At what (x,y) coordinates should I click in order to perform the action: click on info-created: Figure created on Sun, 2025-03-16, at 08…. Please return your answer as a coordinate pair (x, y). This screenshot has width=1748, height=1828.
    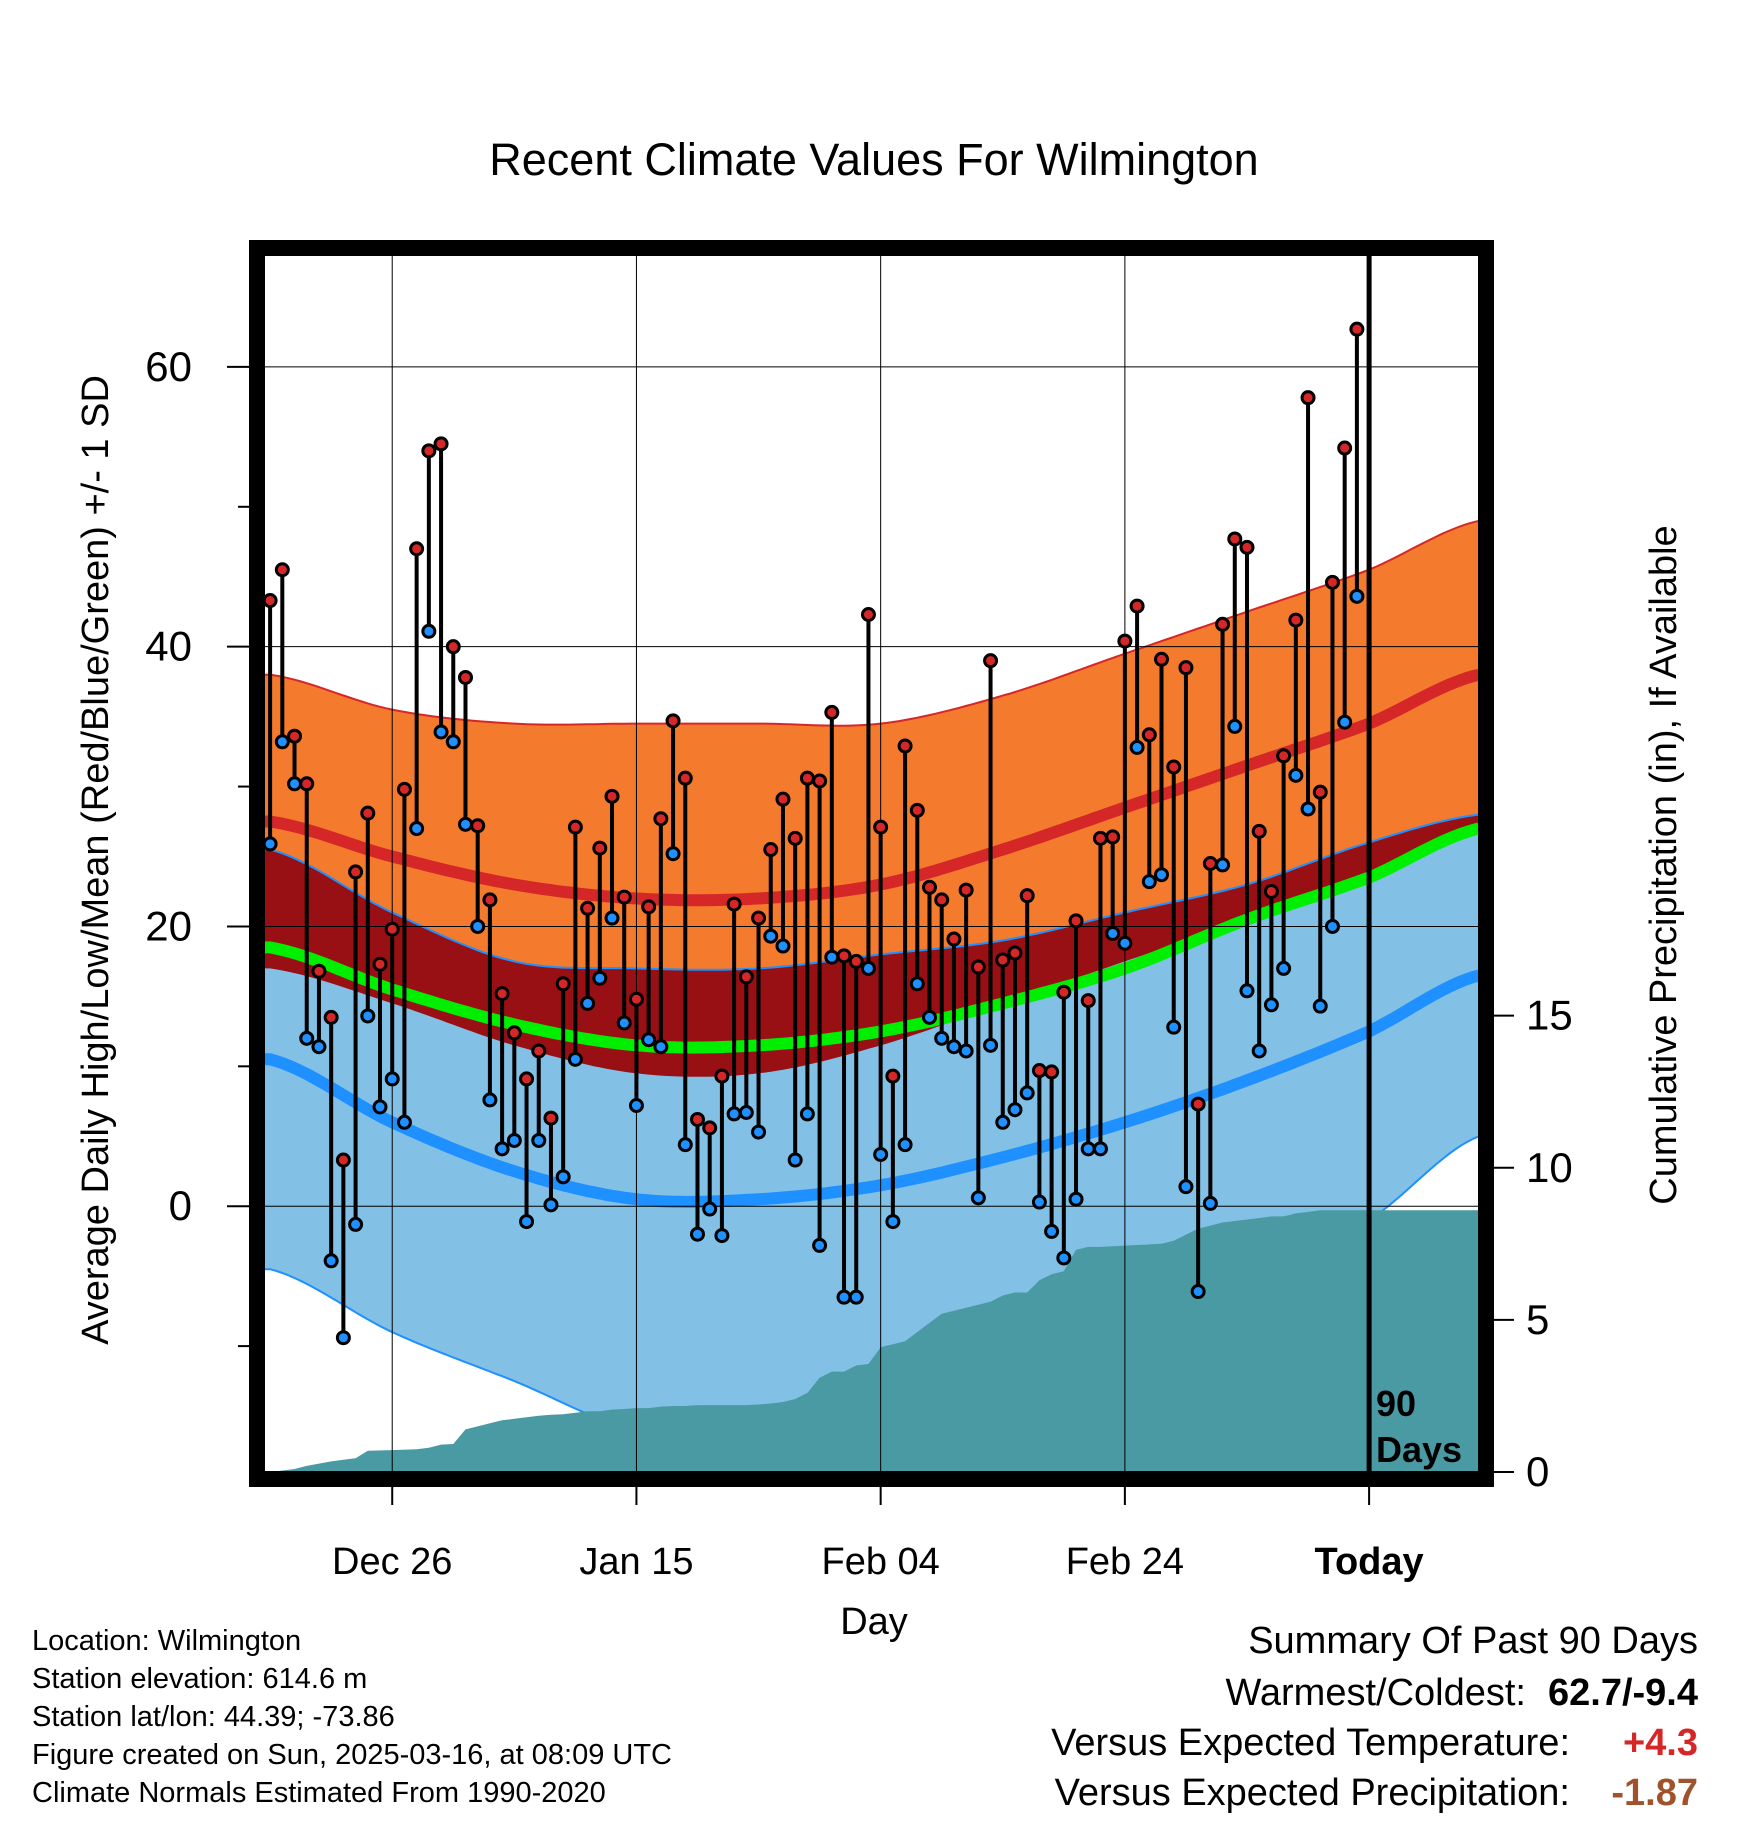
    Looking at the image, I should click on (352, 1755).